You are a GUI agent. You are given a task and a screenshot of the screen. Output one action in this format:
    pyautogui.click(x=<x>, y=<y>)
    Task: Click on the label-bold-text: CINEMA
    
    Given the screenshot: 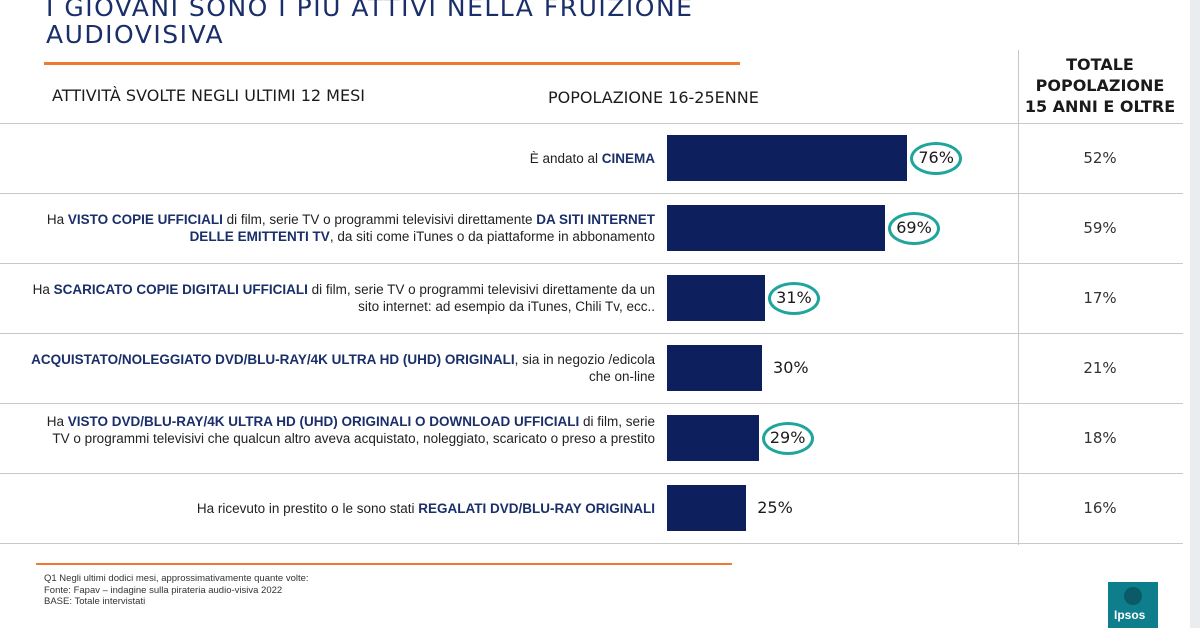 What is the action you would take?
    pyautogui.click(x=628, y=158)
    